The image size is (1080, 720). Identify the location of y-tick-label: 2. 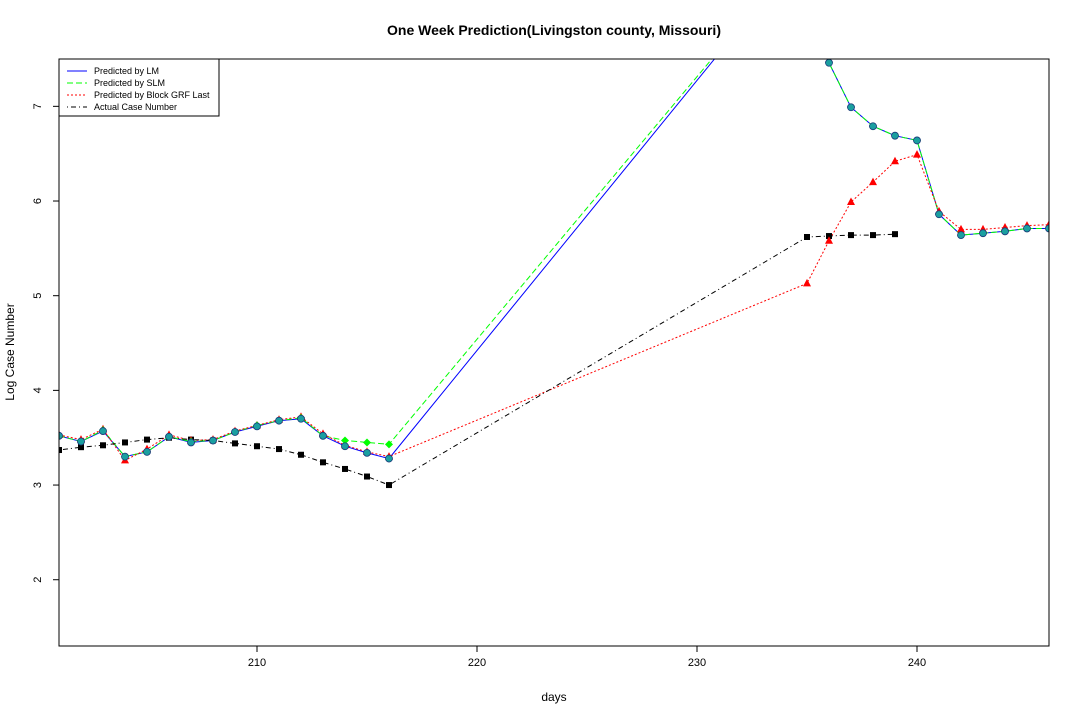
(38, 580).